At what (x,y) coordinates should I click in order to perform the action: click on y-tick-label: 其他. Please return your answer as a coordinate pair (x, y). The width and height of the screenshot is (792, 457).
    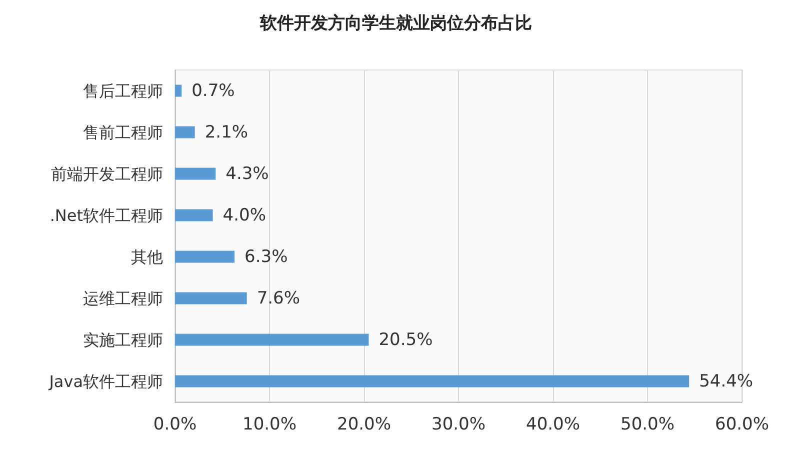
    Looking at the image, I should click on (147, 256).